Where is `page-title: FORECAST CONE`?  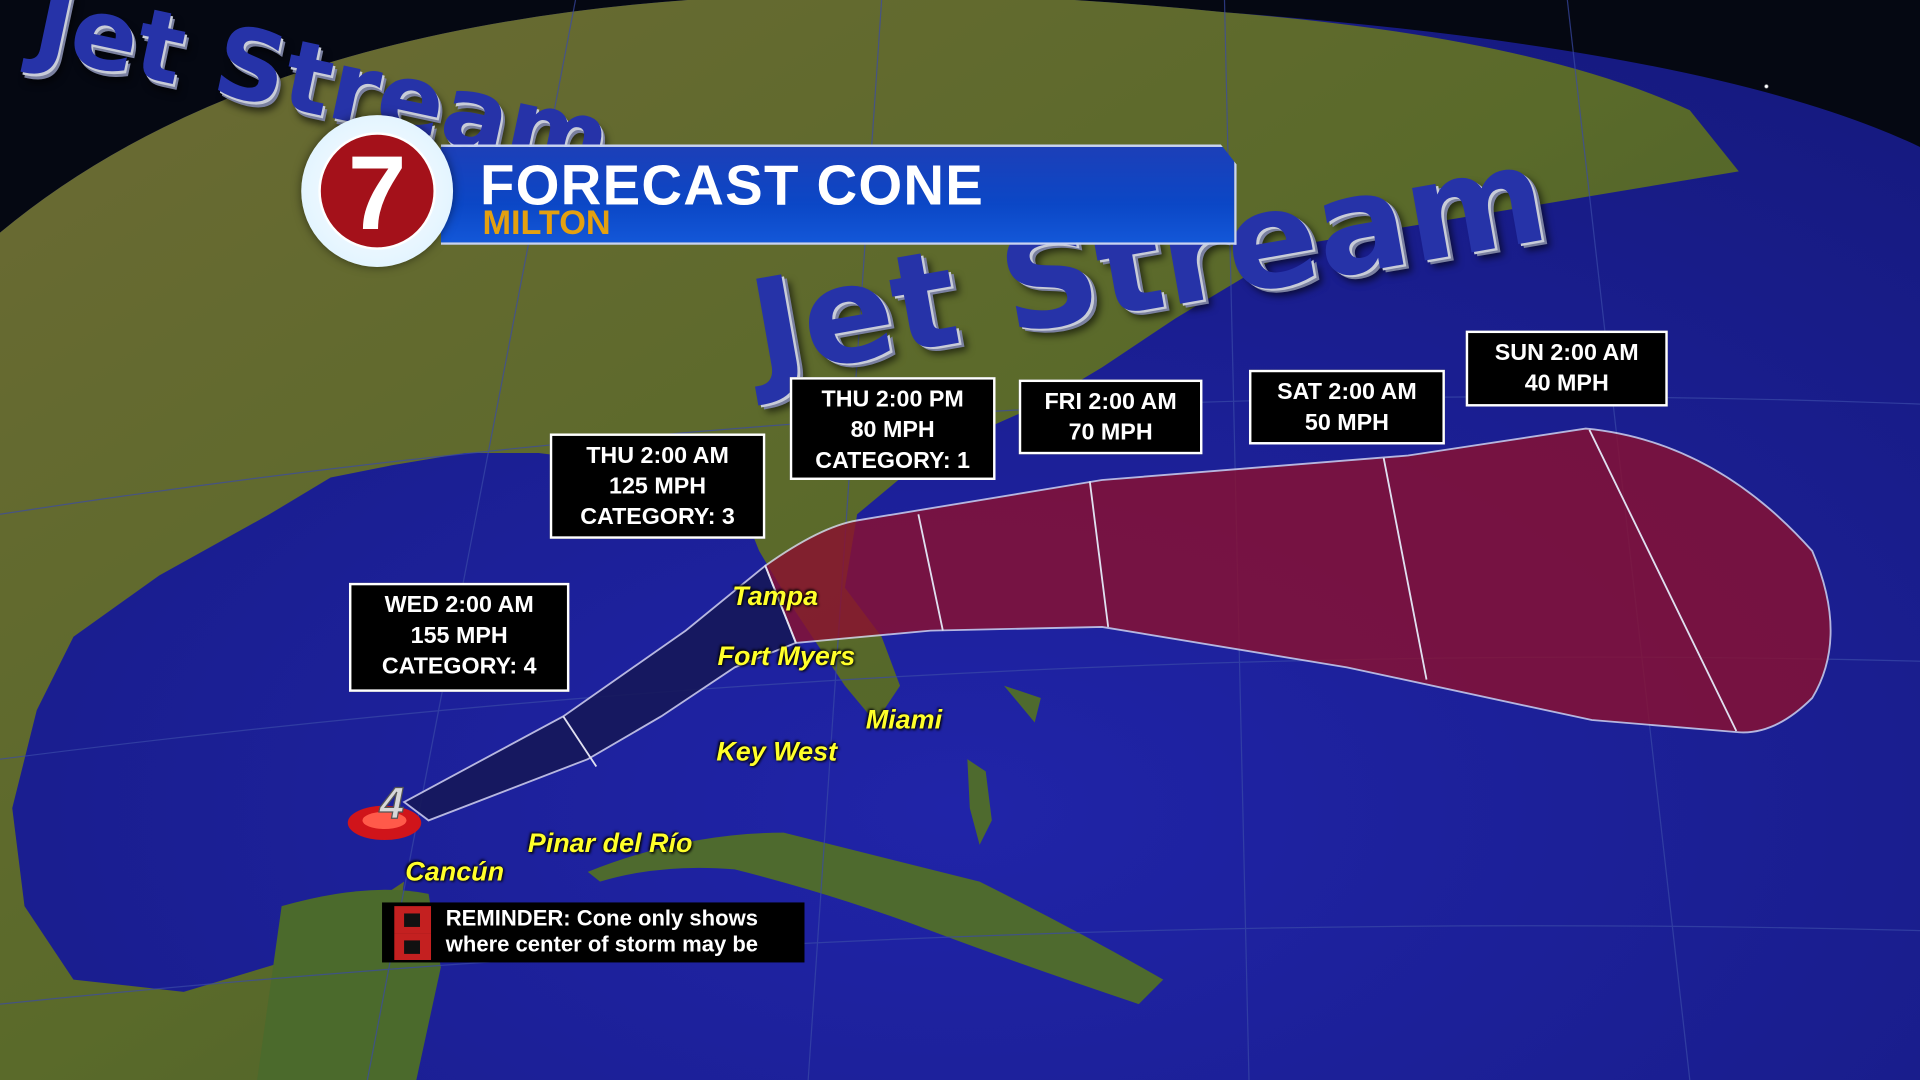 page-title: FORECAST CONE is located at coordinates (732, 185).